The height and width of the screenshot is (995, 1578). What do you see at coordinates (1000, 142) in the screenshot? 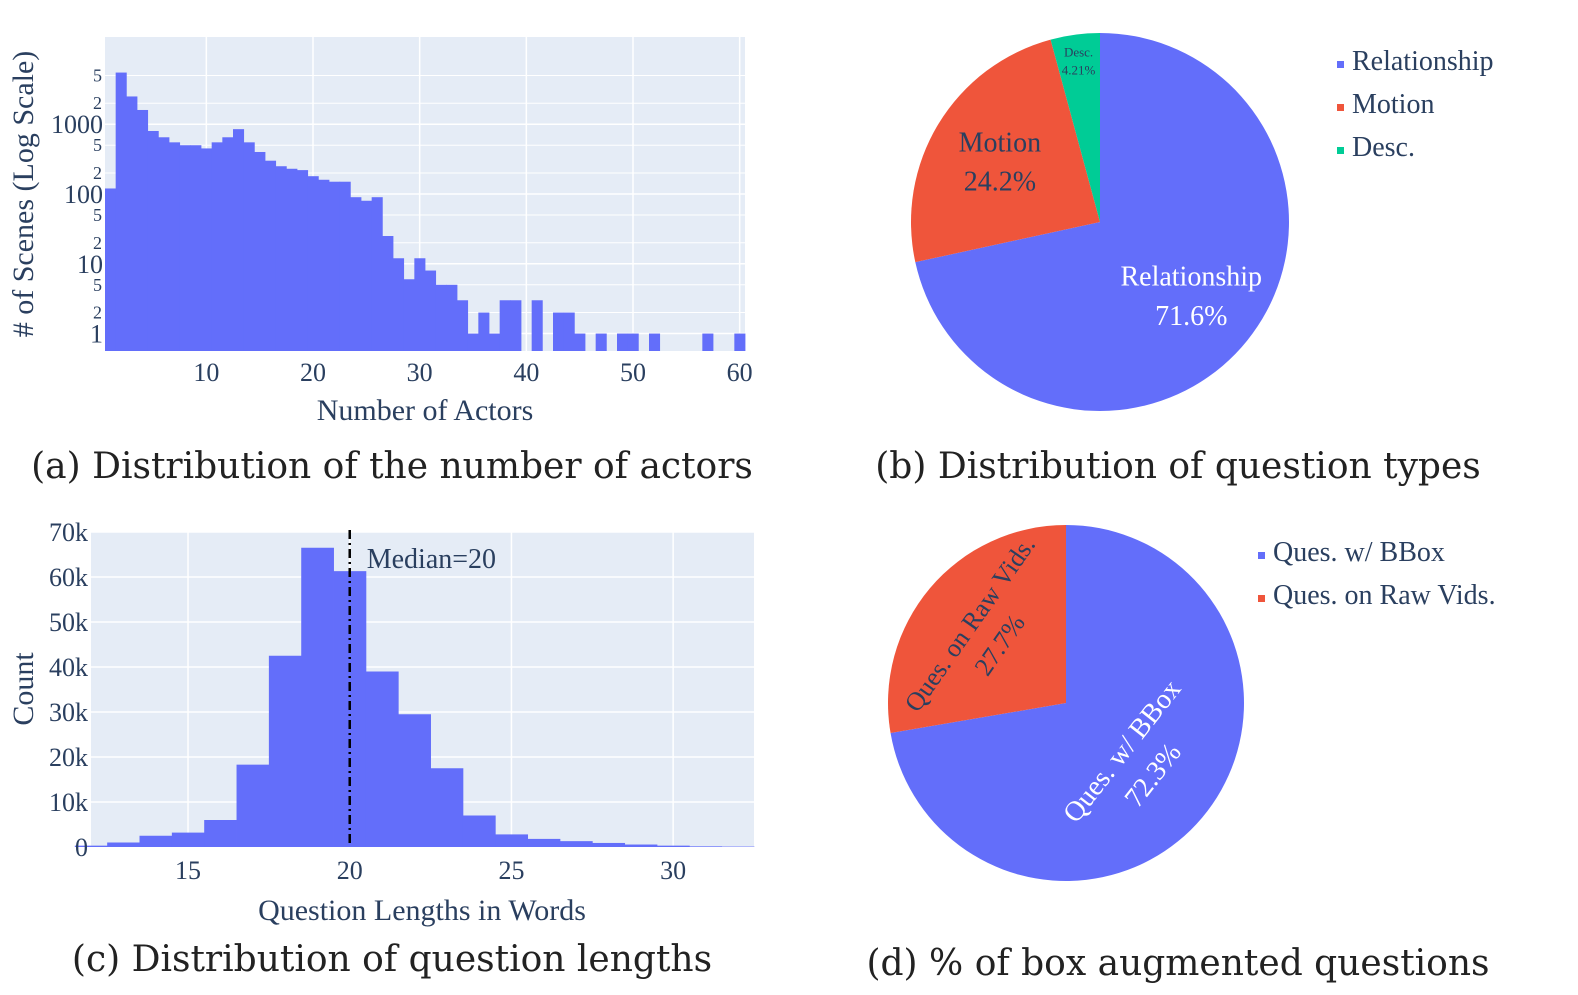
I see `pie-slice-text: Motion` at bounding box center [1000, 142].